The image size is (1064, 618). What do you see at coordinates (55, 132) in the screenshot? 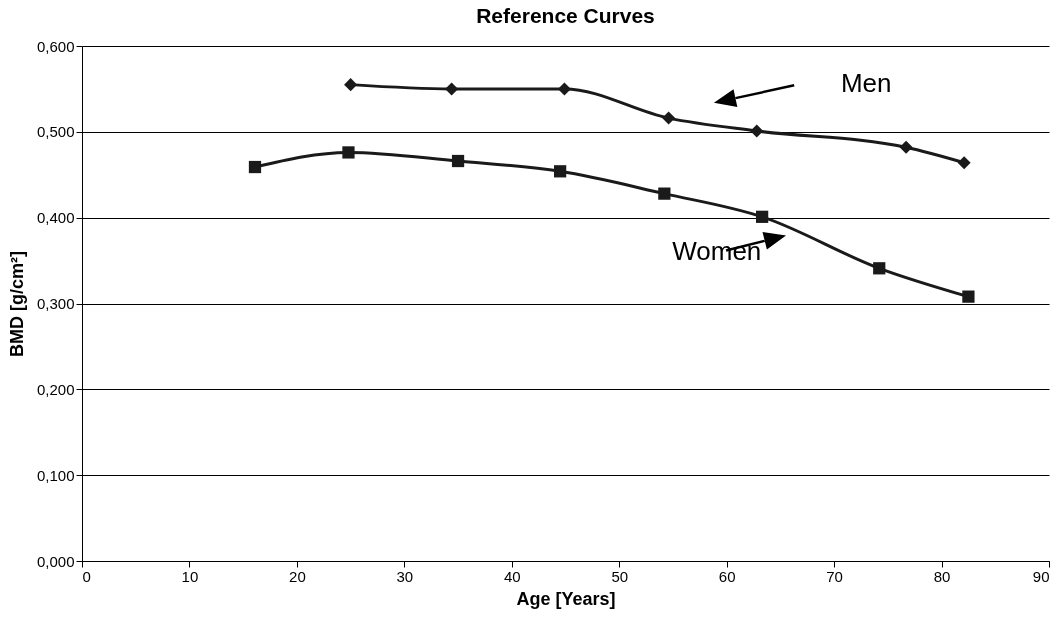
I see `y-tick-label: 0,500` at bounding box center [55, 132].